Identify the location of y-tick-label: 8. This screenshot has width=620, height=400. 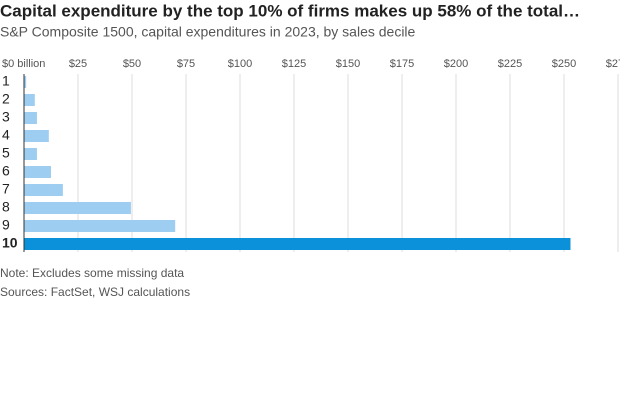
(6, 207).